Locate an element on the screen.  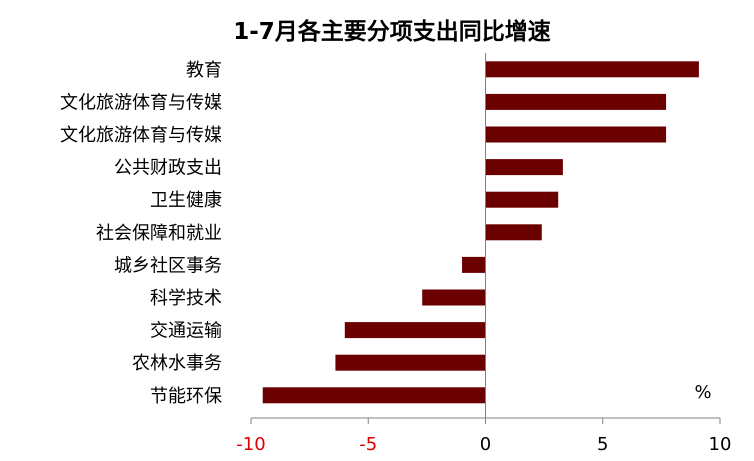
category-label-0: 教育 is located at coordinates (204, 70).